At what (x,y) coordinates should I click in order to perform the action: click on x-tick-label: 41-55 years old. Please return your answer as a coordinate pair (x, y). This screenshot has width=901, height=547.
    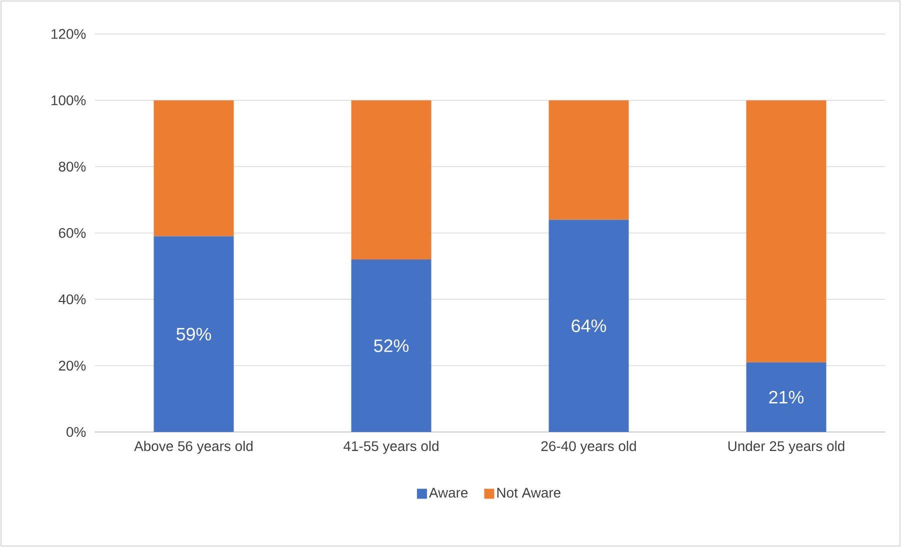
    Looking at the image, I should click on (391, 447).